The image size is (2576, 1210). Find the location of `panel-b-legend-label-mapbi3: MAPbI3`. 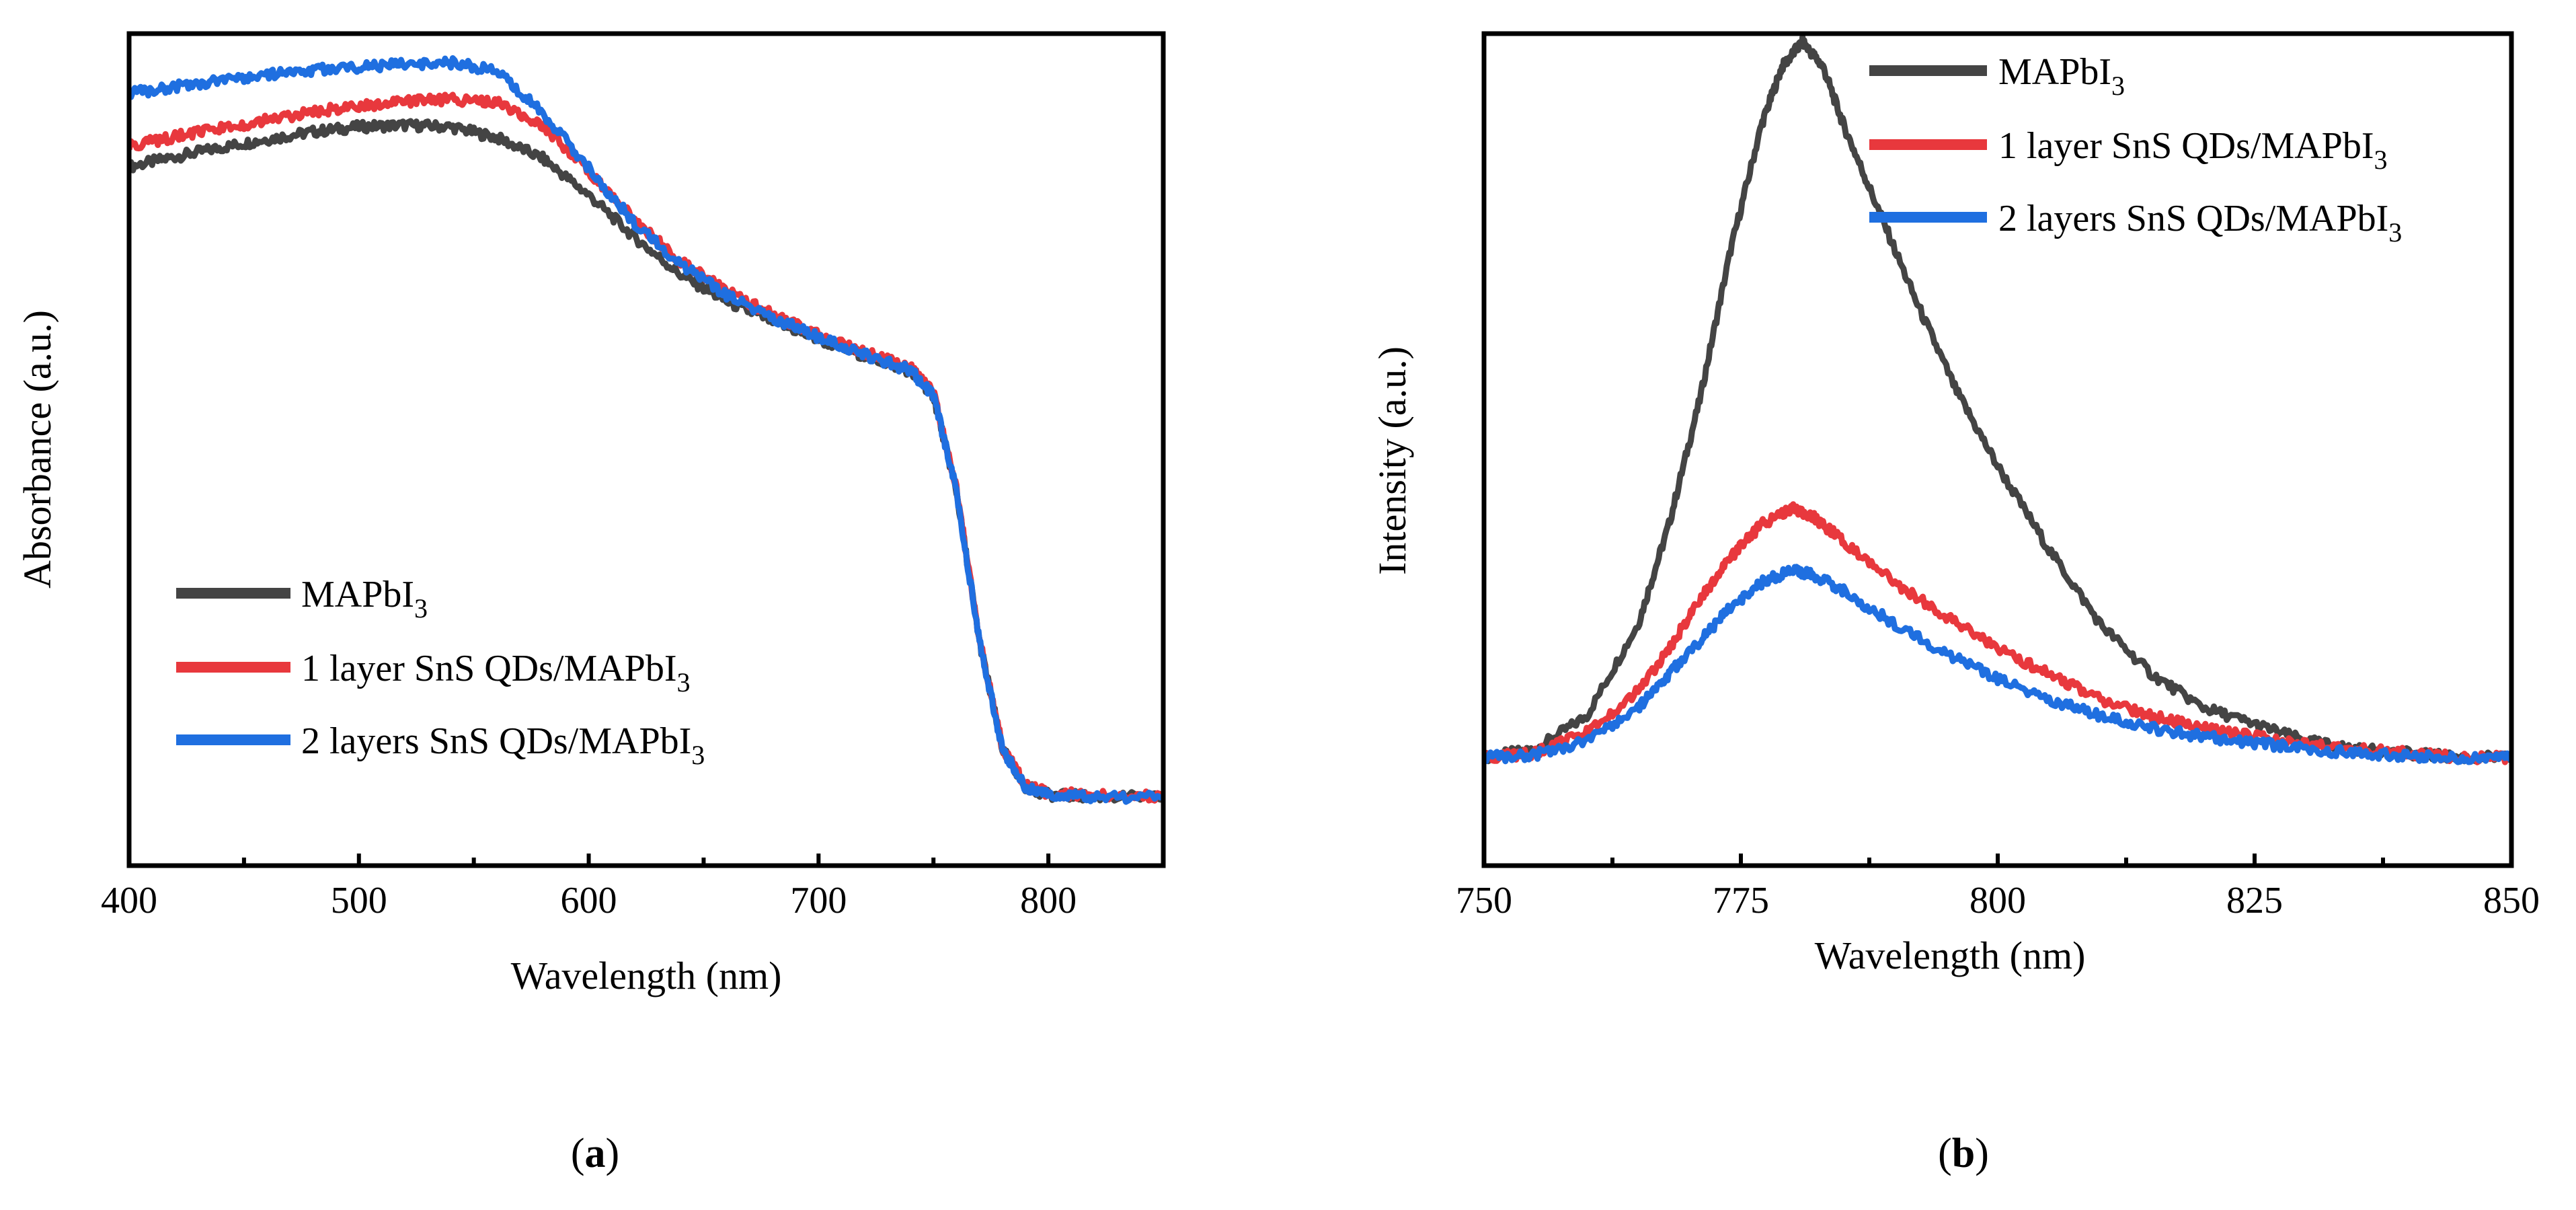

panel-b-legend-label-mapbi3: MAPbI3 is located at coordinates (2062, 76).